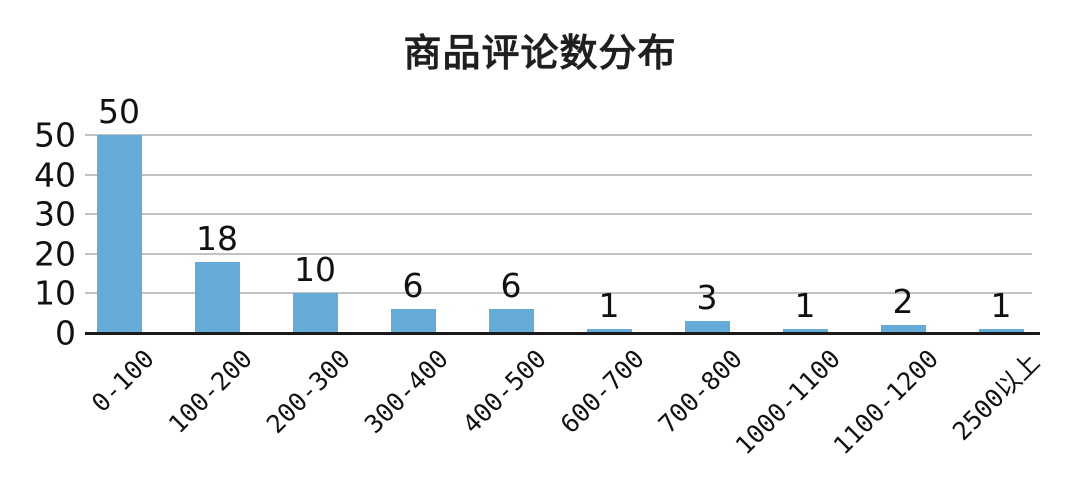 This screenshot has width=1080, height=478. I want to click on chart-title: 商品评论数分布, so click(540, 53).